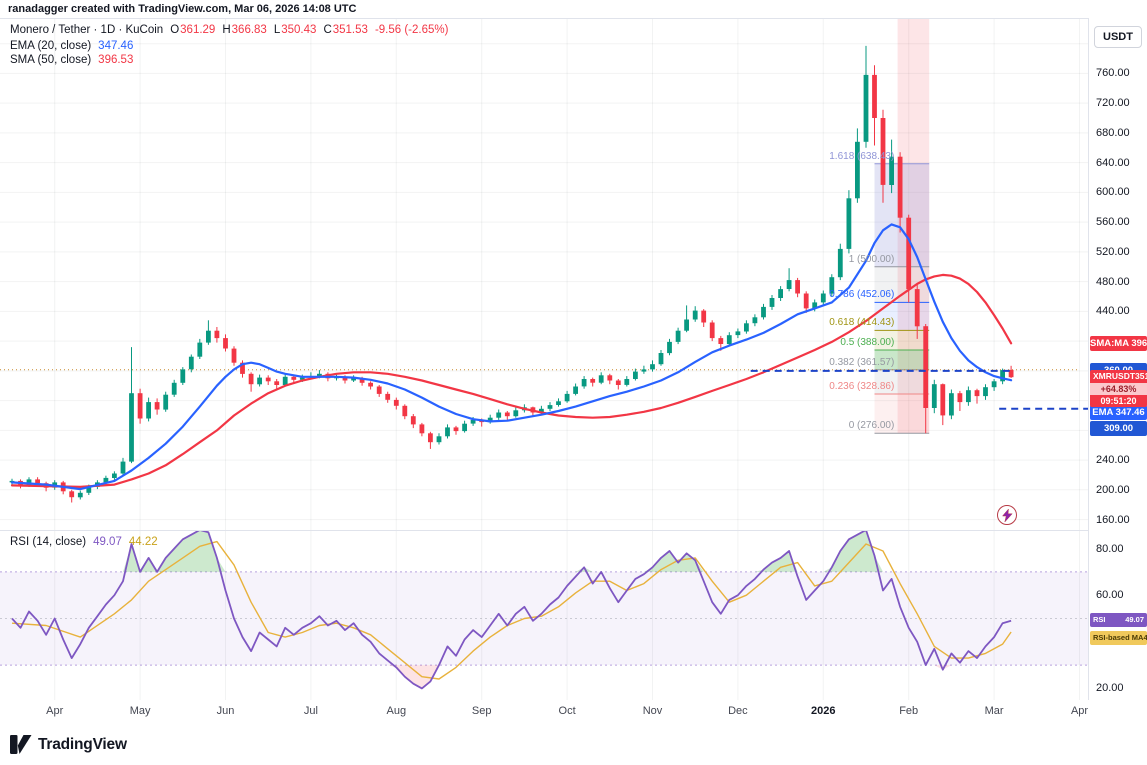  What do you see at coordinates (909, 711) in the screenshot?
I see `time-axis-label-feb: Feb` at bounding box center [909, 711].